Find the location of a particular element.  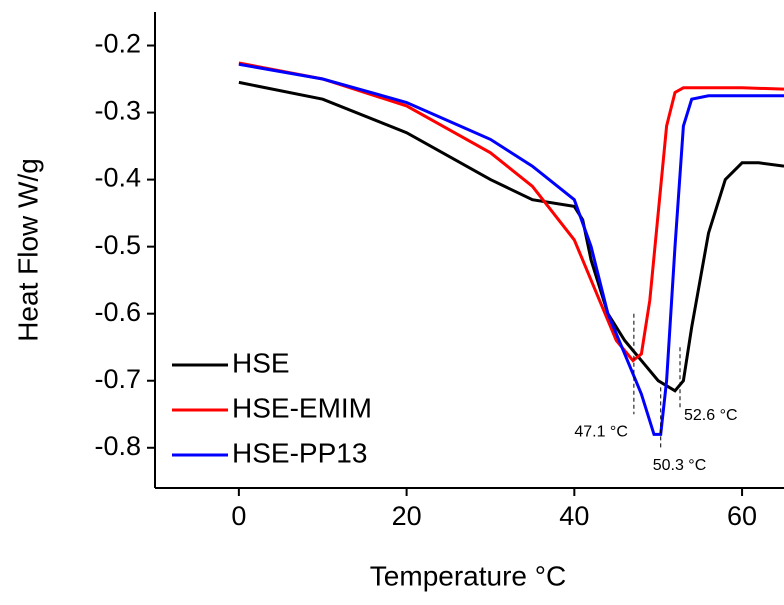

legend-label: HSE-PP13 is located at coordinates (299, 452).